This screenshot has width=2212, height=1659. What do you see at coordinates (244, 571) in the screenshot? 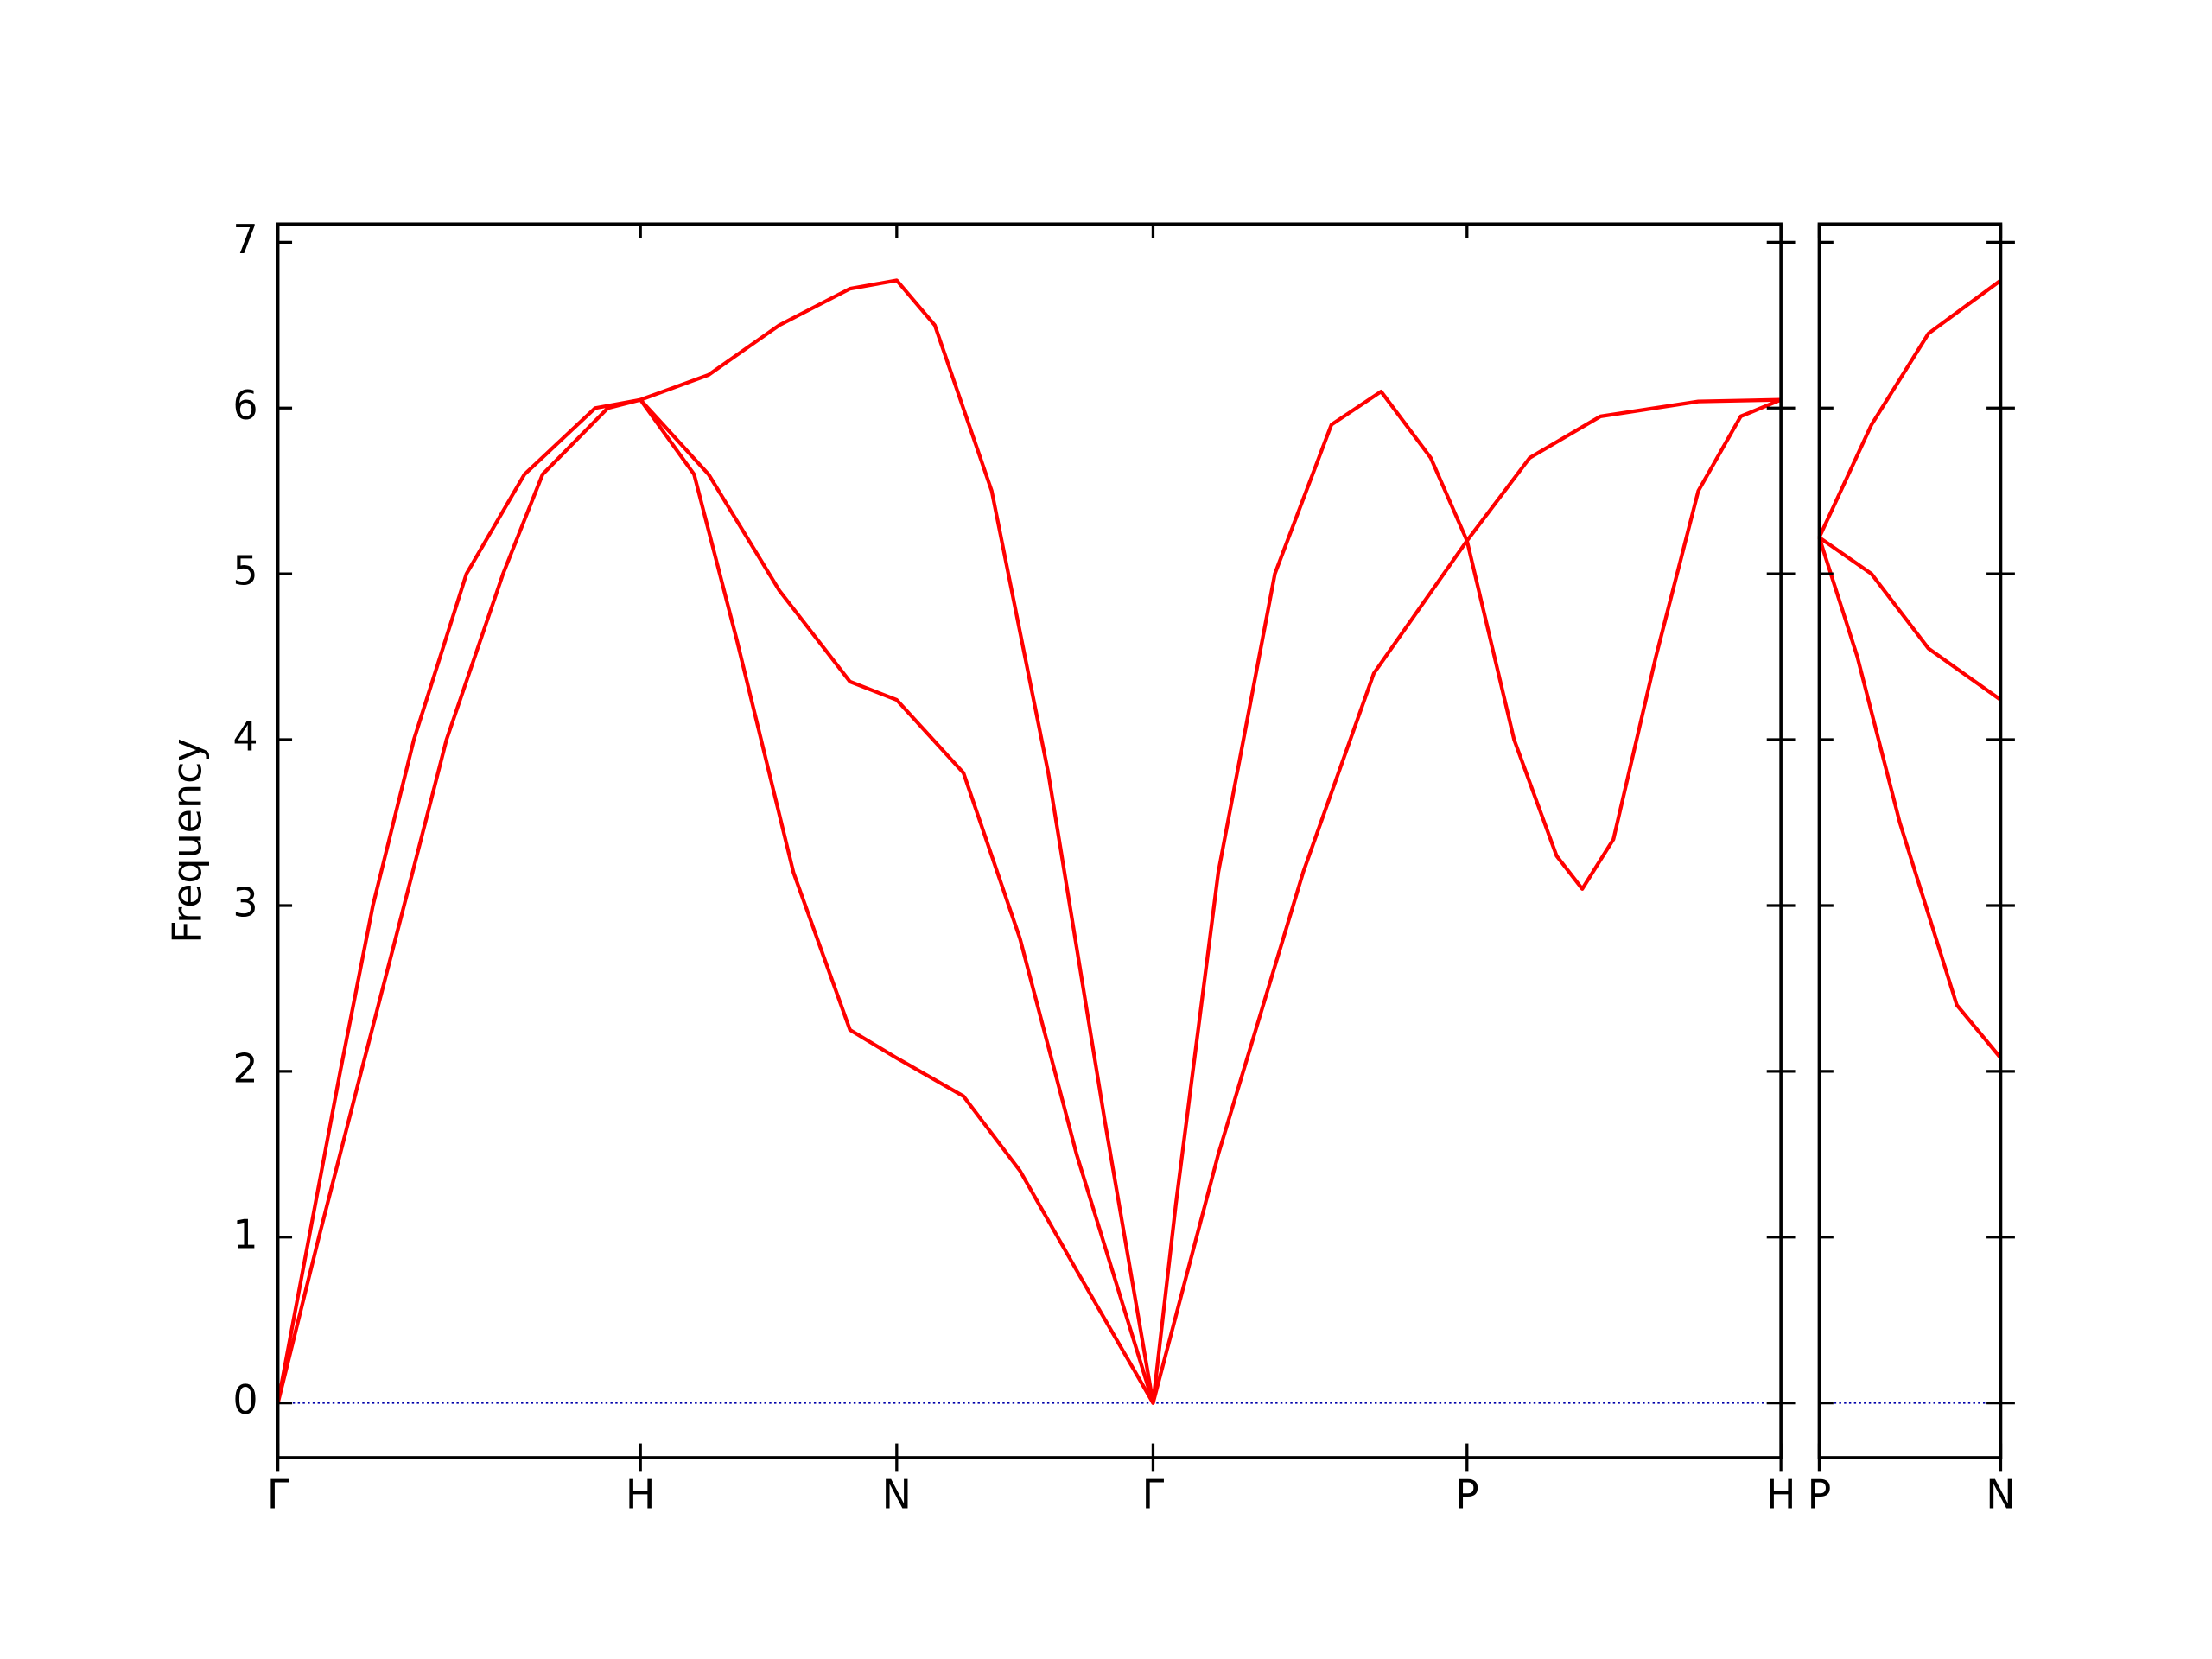
I see `y-tick-label: 5` at bounding box center [244, 571].